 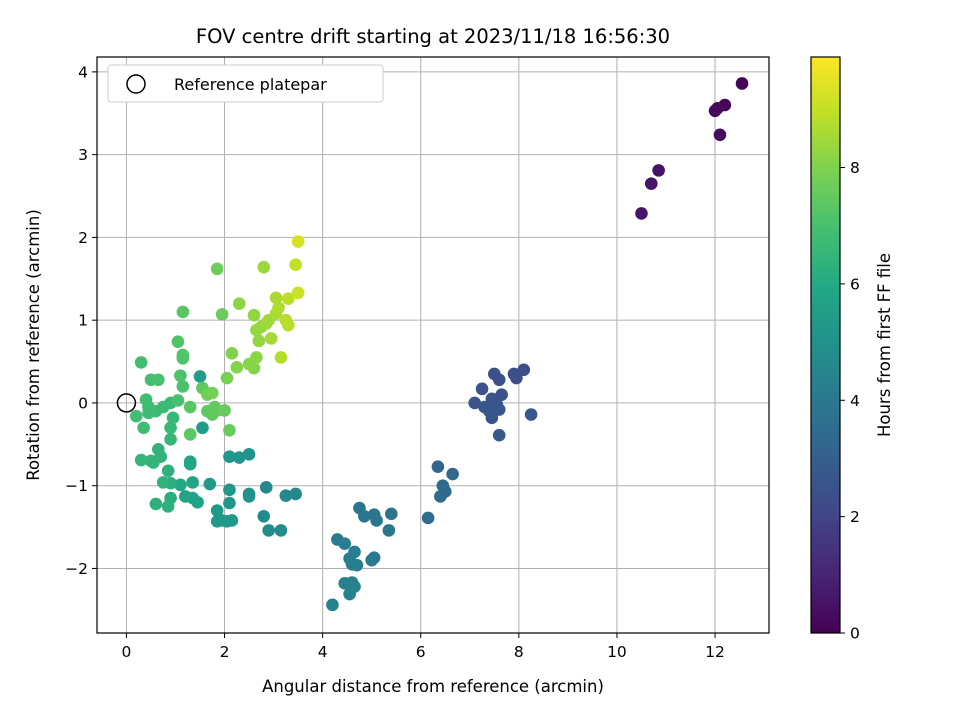 What do you see at coordinates (421, 652) in the screenshot?
I see `x-tick-label: 6` at bounding box center [421, 652].